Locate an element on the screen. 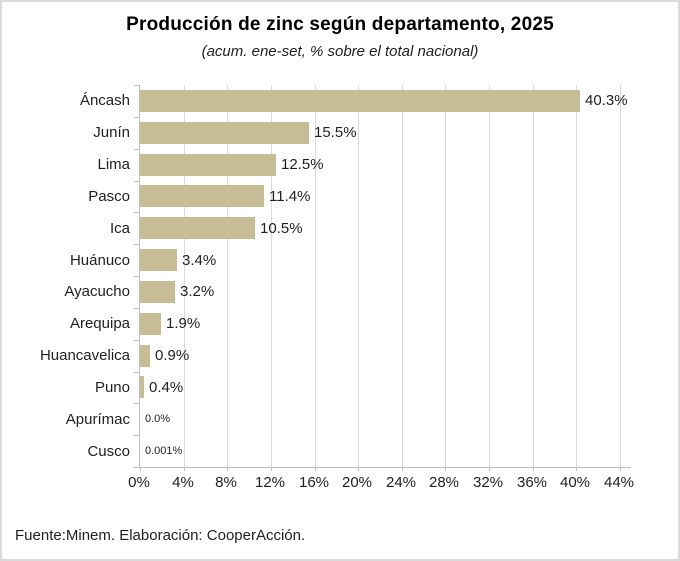 Image resolution: width=680 pixels, height=561 pixels. bar-ayacucho is located at coordinates (157, 292).